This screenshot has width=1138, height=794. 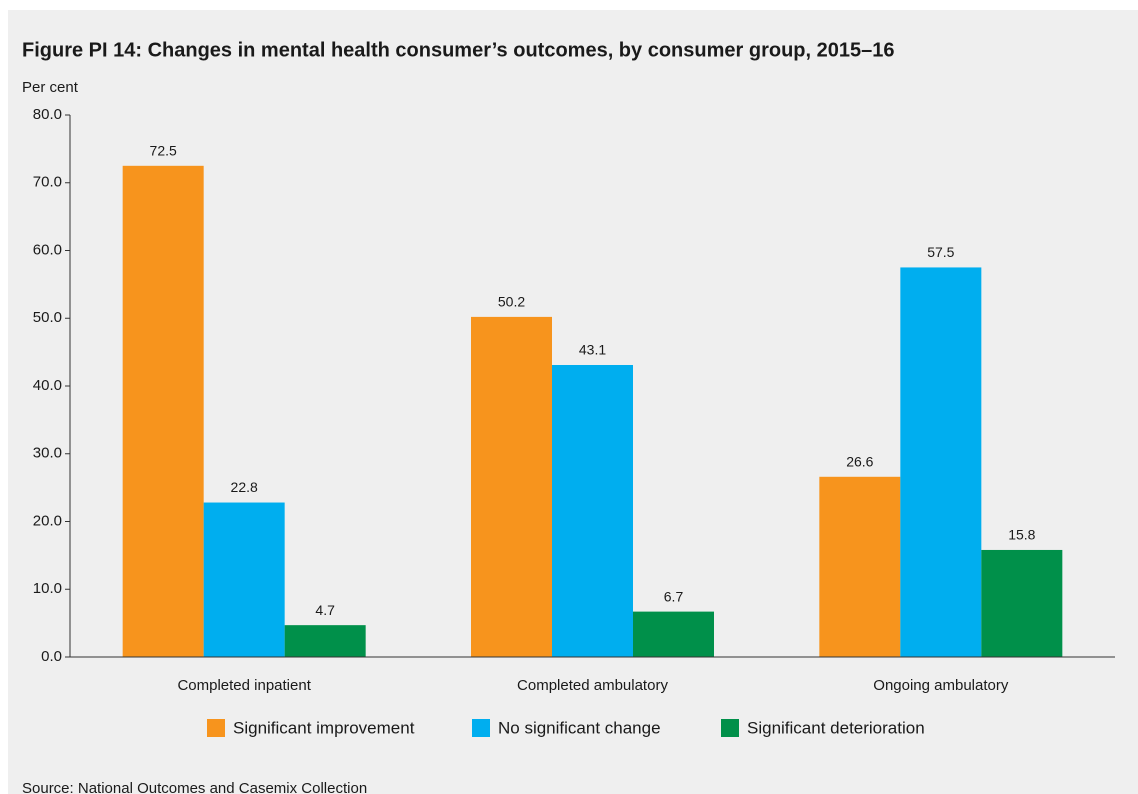 I want to click on y-tick-label: 80.0, so click(x=47, y=114).